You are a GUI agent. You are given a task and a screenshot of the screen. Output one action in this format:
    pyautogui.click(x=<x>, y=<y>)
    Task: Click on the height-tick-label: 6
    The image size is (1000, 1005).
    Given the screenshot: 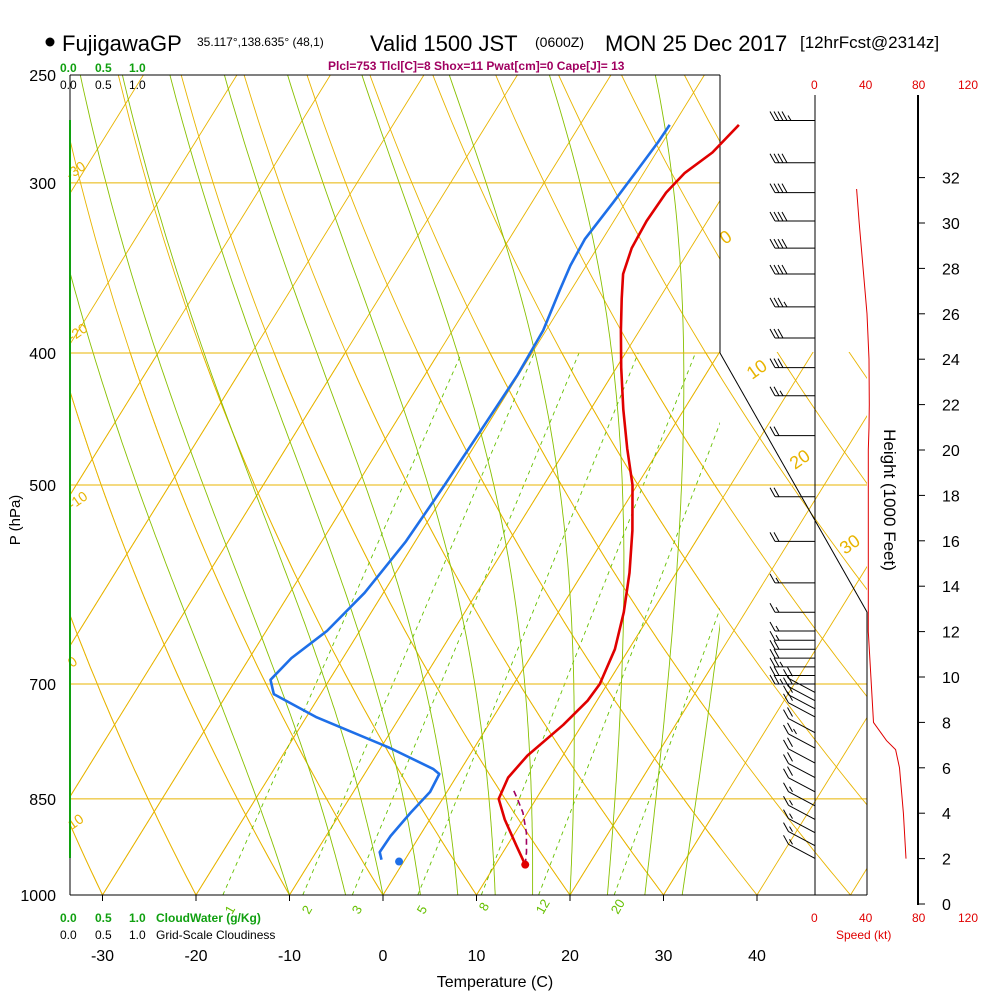 What is the action you would take?
    pyautogui.click(x=946, y=769)
    